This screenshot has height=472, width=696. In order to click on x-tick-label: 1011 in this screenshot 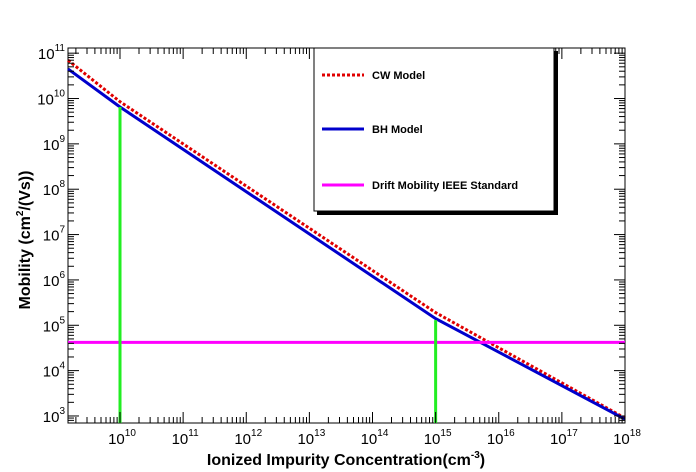, I will do `click(186, 438)`.